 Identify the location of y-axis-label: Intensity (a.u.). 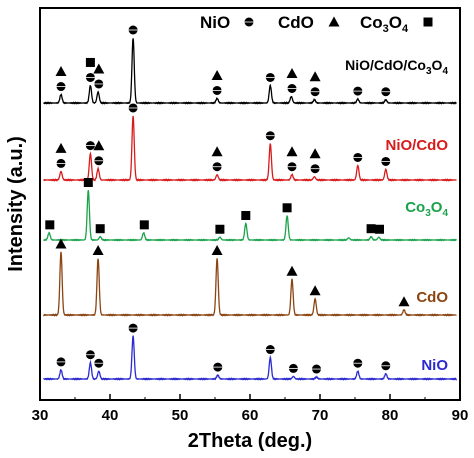
(16, 204).